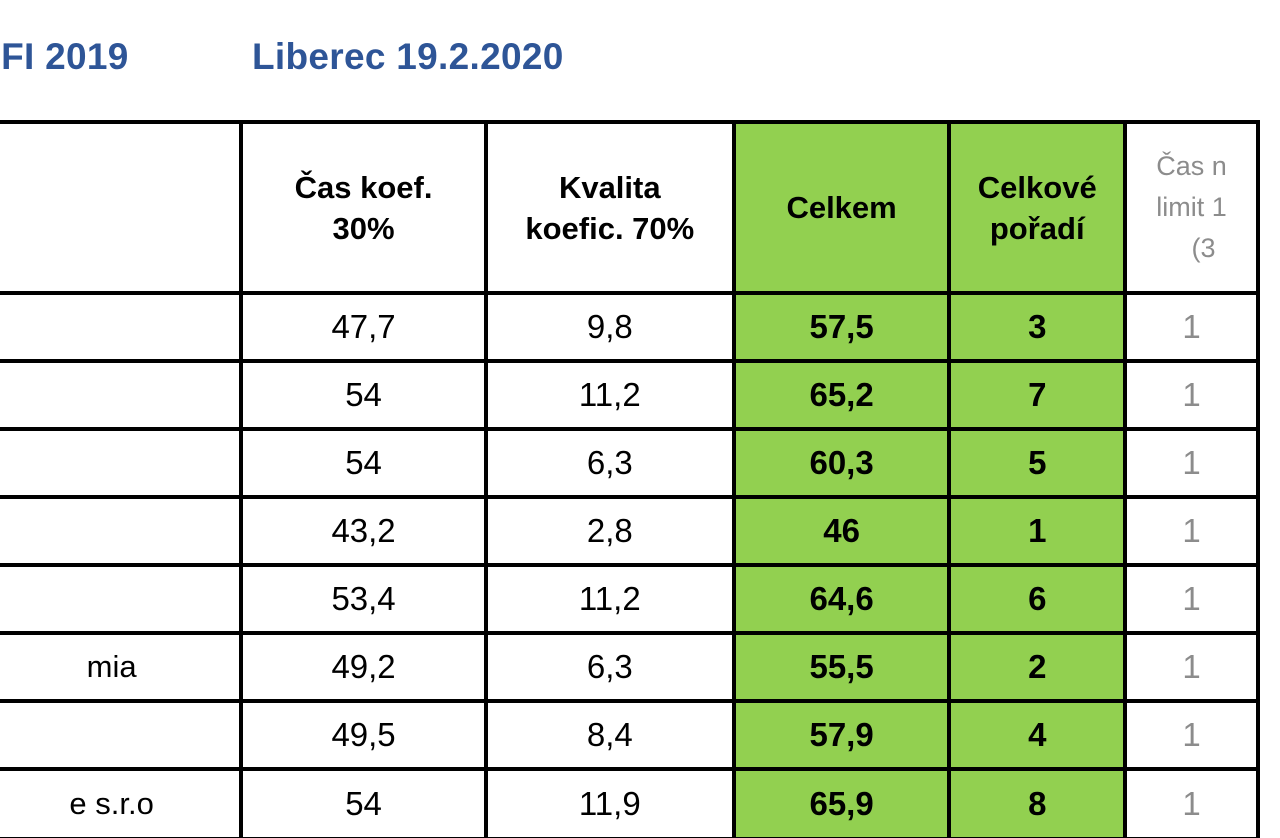  I want to click on table-row: 53,4 11,2 64,6 6 1, so click(630, 599).